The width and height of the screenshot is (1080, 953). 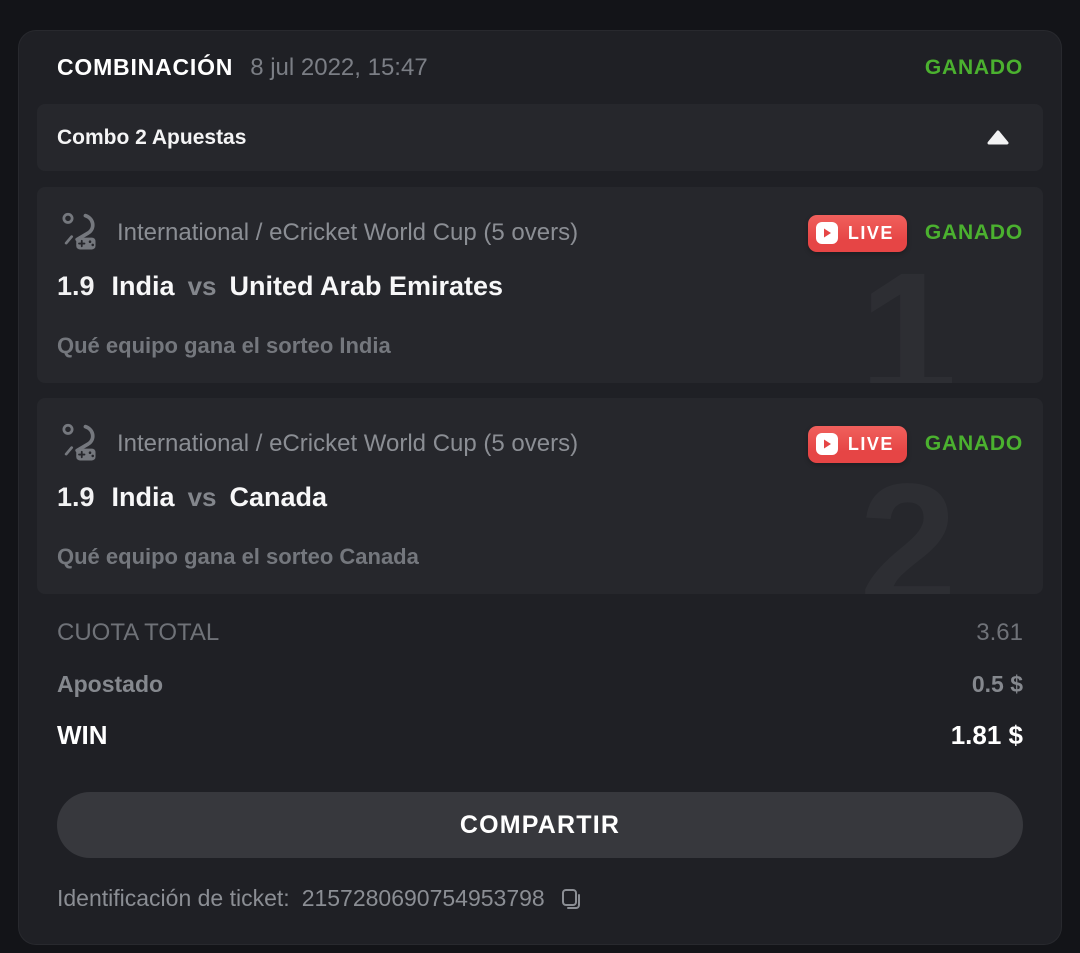 What do you see at coordinates (366, 286) in the screenshot?
I see `team-away: United Arab Emirates` at bounding box center [366, 286].